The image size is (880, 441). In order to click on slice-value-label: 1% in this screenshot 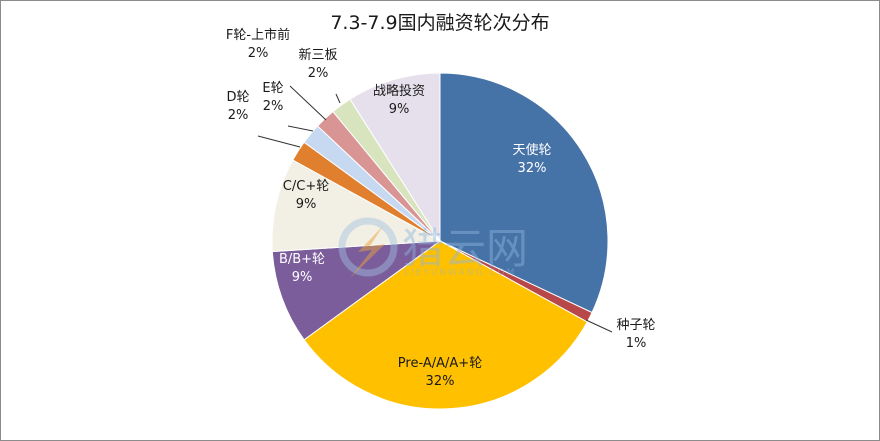, I will do `click(636, 343)`.